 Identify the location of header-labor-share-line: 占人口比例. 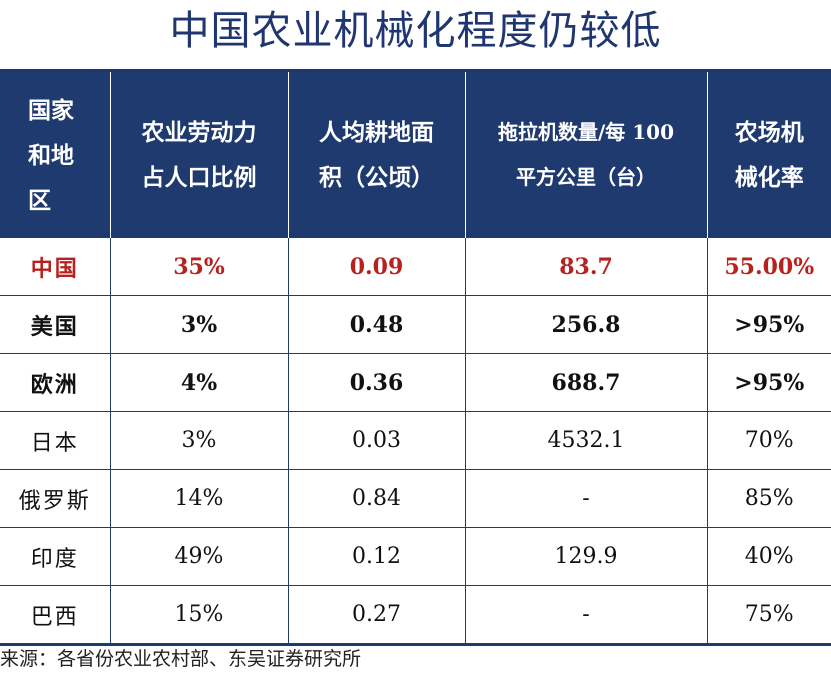
(199, 177).